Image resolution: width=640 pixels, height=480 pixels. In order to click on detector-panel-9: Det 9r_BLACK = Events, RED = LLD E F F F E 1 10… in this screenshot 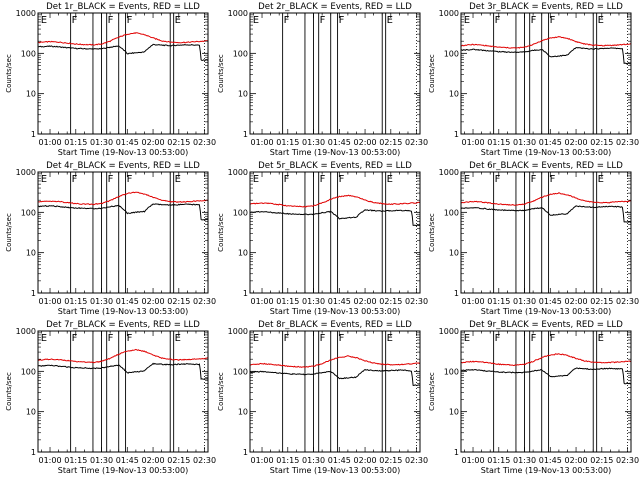, I will do `click(533, 397)`.